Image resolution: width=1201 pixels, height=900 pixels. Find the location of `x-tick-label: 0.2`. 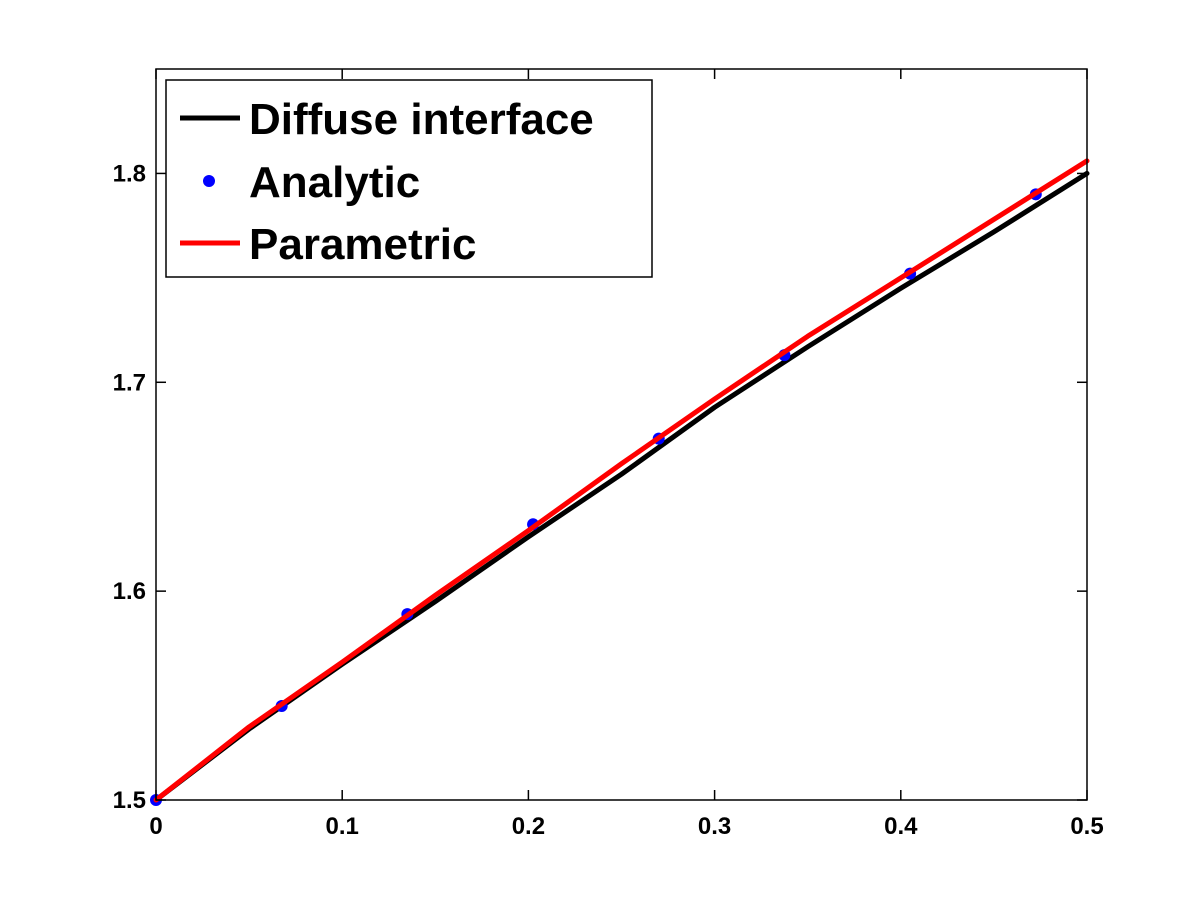

x-tick-label: 0.2 is located at coordinates (528, 826).